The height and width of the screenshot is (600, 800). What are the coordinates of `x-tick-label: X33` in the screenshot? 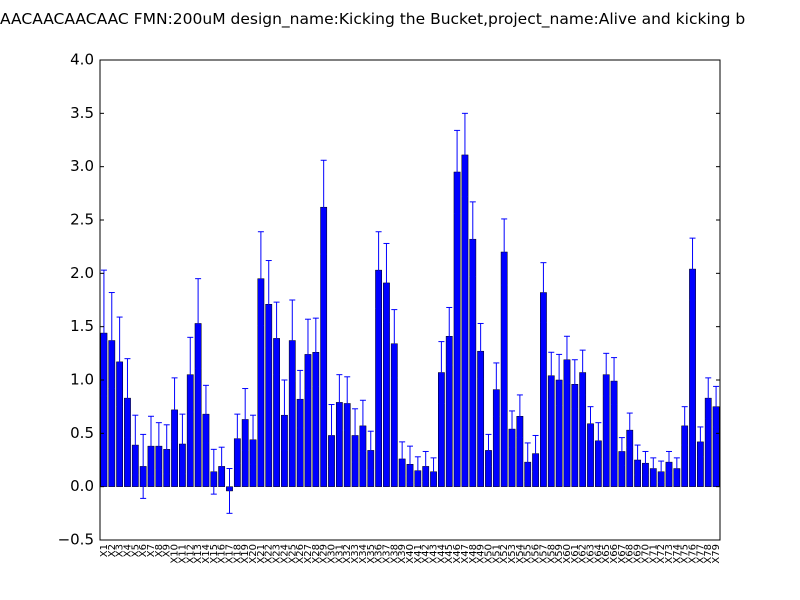 It's located at (355, 554).